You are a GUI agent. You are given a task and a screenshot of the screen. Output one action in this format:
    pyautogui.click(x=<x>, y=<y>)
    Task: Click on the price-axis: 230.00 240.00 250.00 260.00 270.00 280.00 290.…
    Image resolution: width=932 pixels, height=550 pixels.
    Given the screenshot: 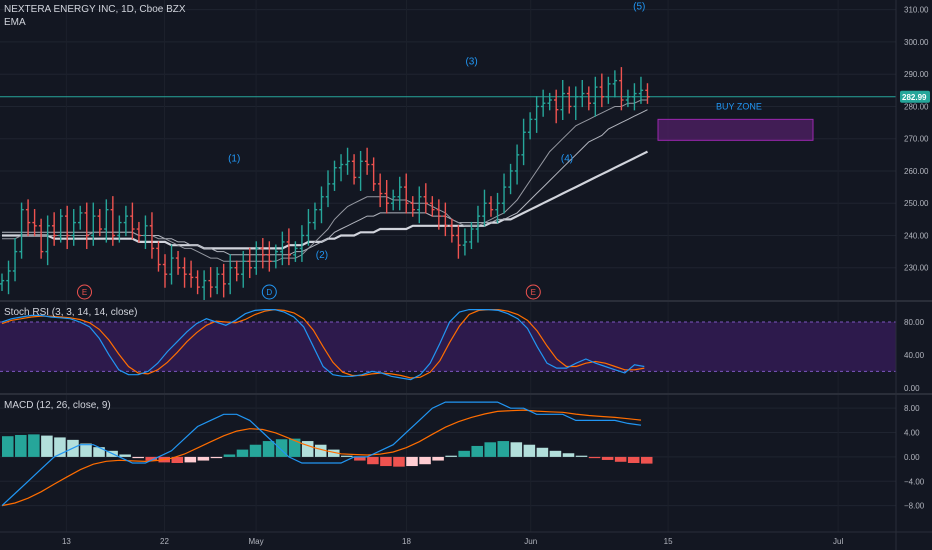 What is the action you would take?
    pyautogui.click(x=916, y=258)
    